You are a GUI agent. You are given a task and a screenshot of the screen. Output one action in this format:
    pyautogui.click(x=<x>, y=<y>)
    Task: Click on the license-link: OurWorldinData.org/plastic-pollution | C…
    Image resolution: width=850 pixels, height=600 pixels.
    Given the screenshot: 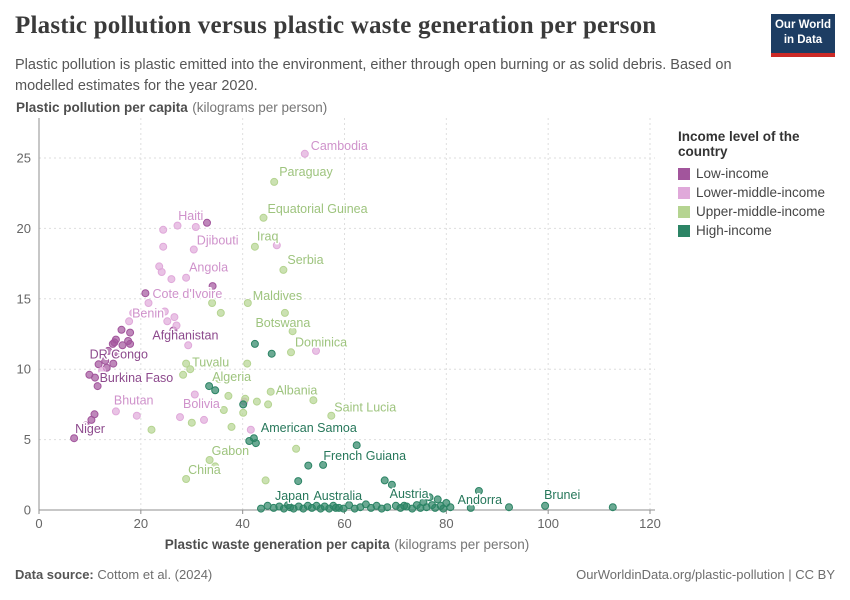 What is the action you would take?
    pyautogui.click(x=705, y=574)
    